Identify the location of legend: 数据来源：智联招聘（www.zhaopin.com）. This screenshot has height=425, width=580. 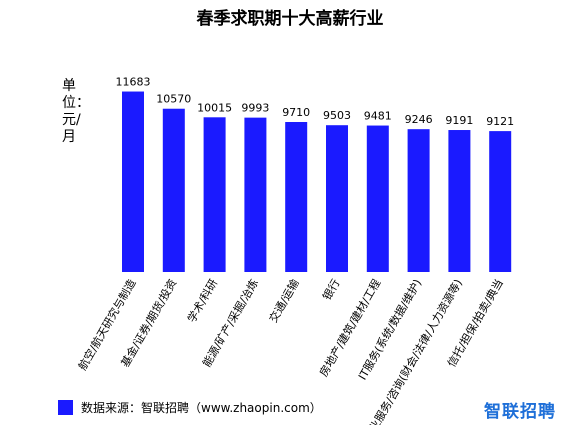
(190, 407).